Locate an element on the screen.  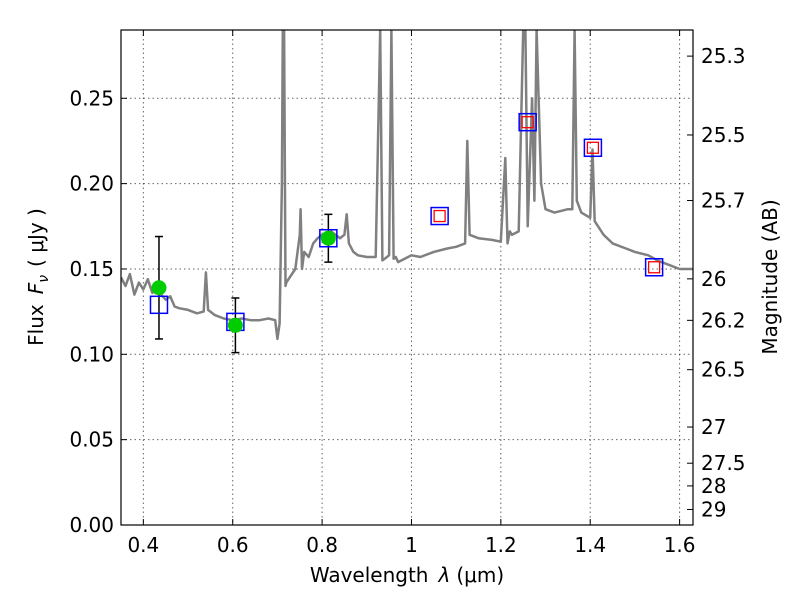
x-tick-label: 1.4 is located at coordinates (590, 545).